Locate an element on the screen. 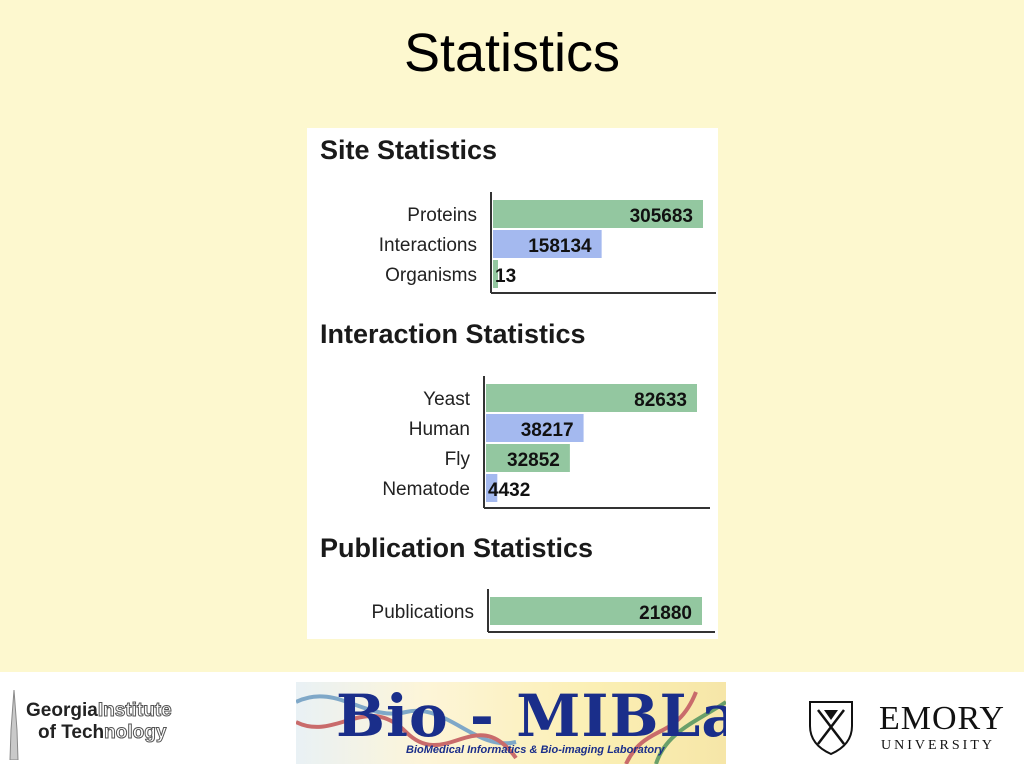 The height and width of the screenshot is (768, 1024). gt-line2-bold: of Tech is located at coordinates (71, 732).